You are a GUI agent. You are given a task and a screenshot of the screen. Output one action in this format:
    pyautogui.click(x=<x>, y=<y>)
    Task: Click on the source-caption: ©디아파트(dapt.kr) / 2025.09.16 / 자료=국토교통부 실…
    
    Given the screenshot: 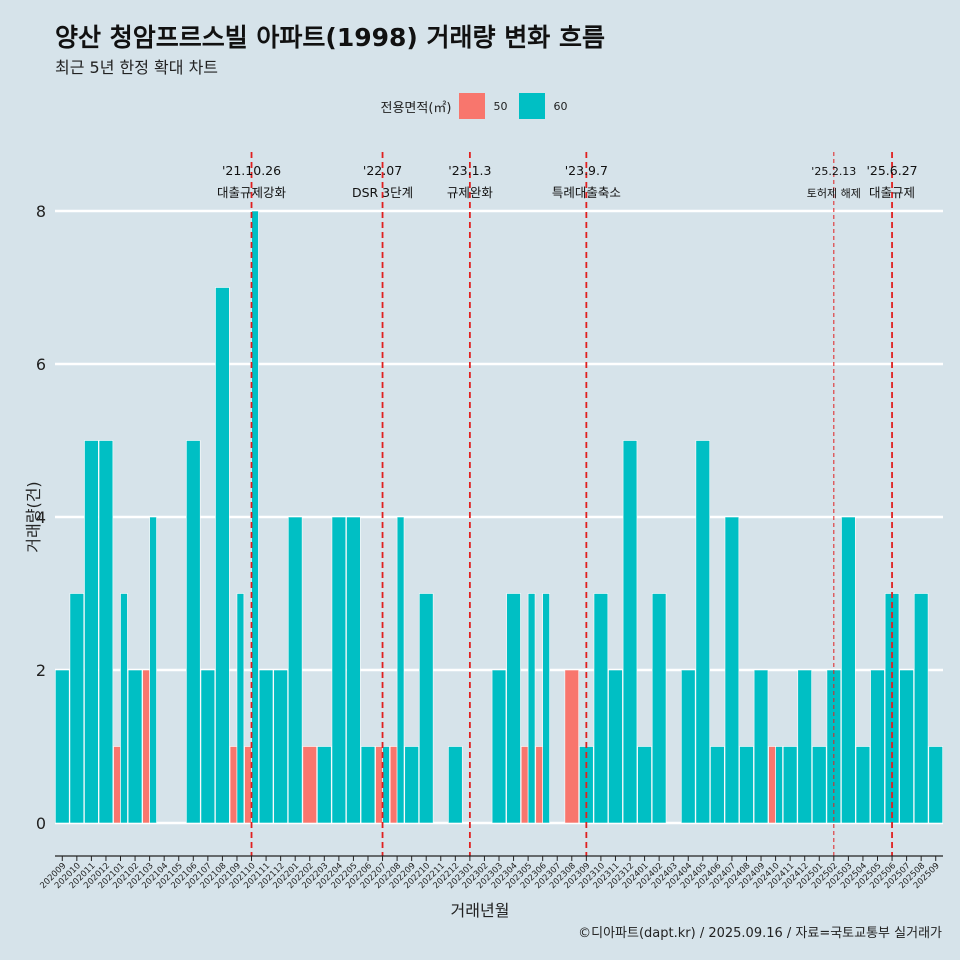 What is the action you would take?
    pyautogui.click(x=760, y=933)
    